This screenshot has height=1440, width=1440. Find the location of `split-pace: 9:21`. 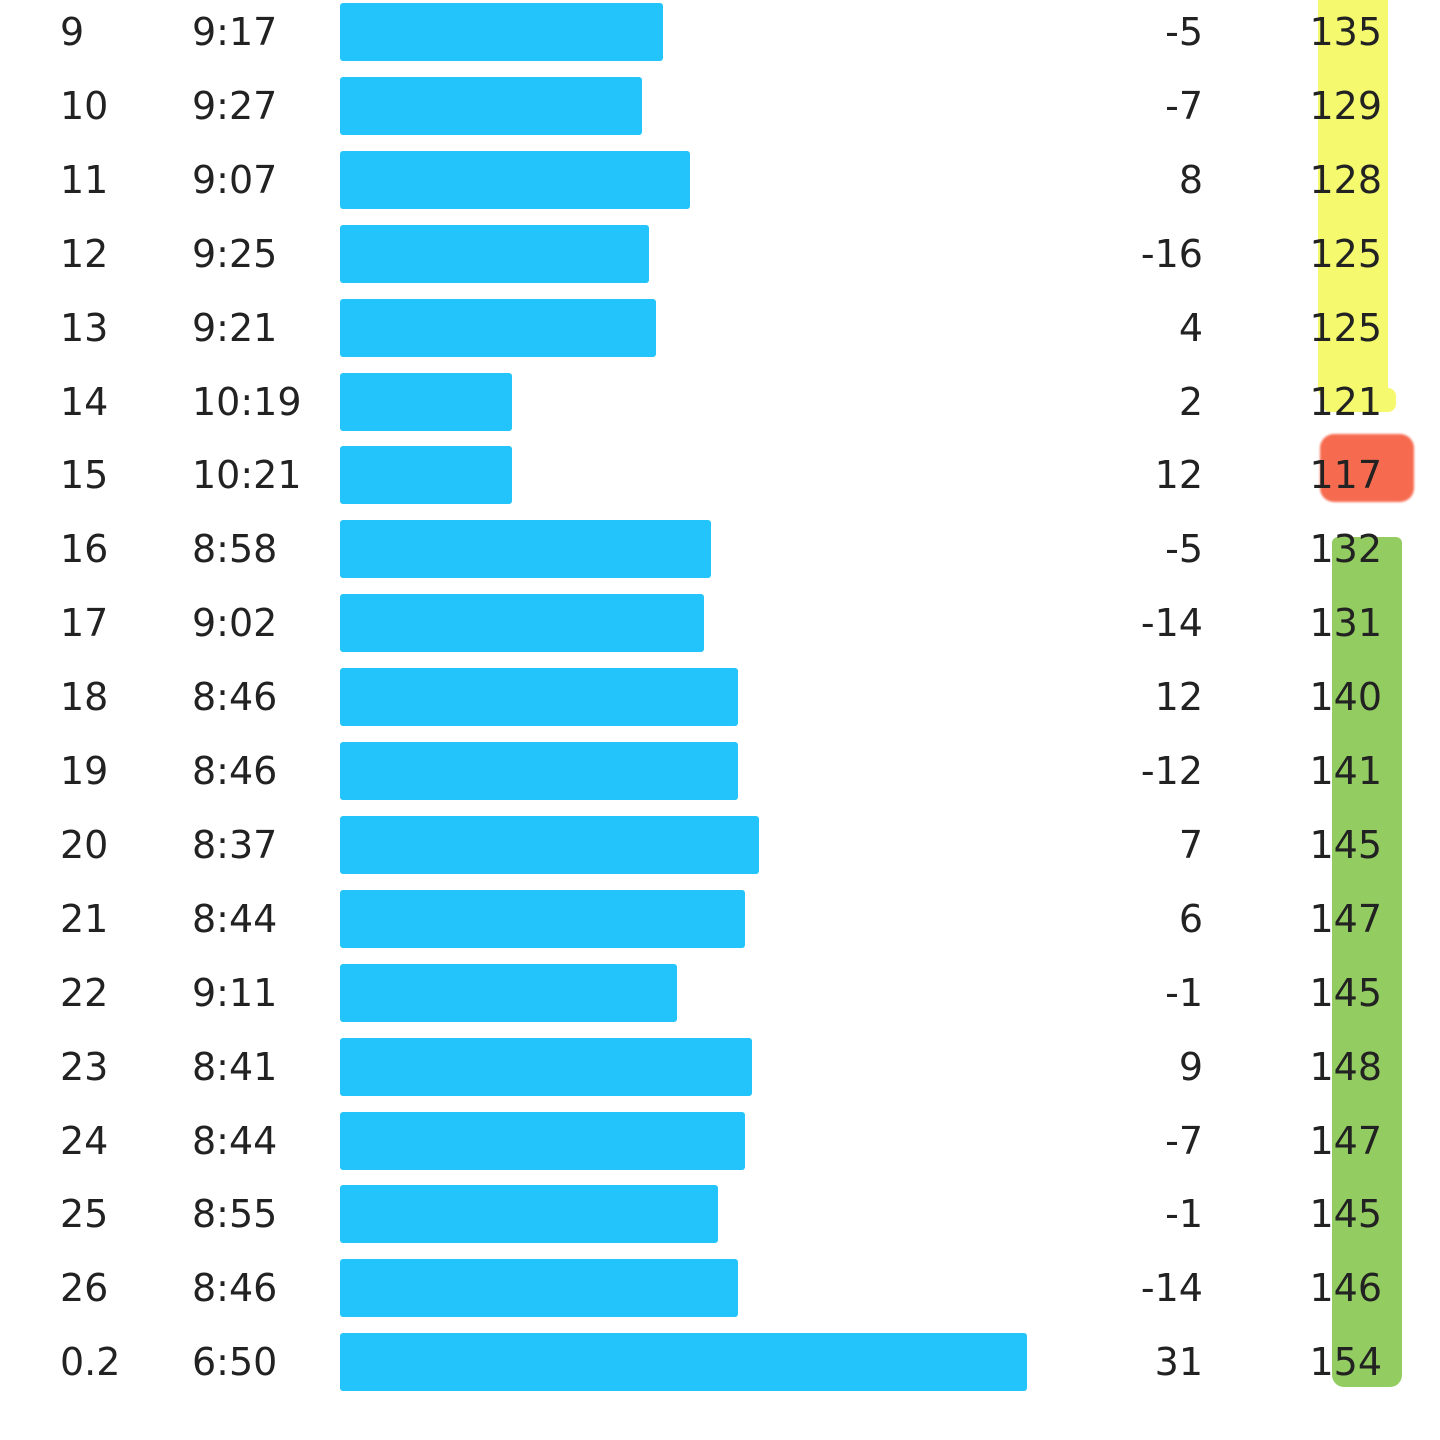

split-pace: 9:21 is located at coordinates (235, 327).